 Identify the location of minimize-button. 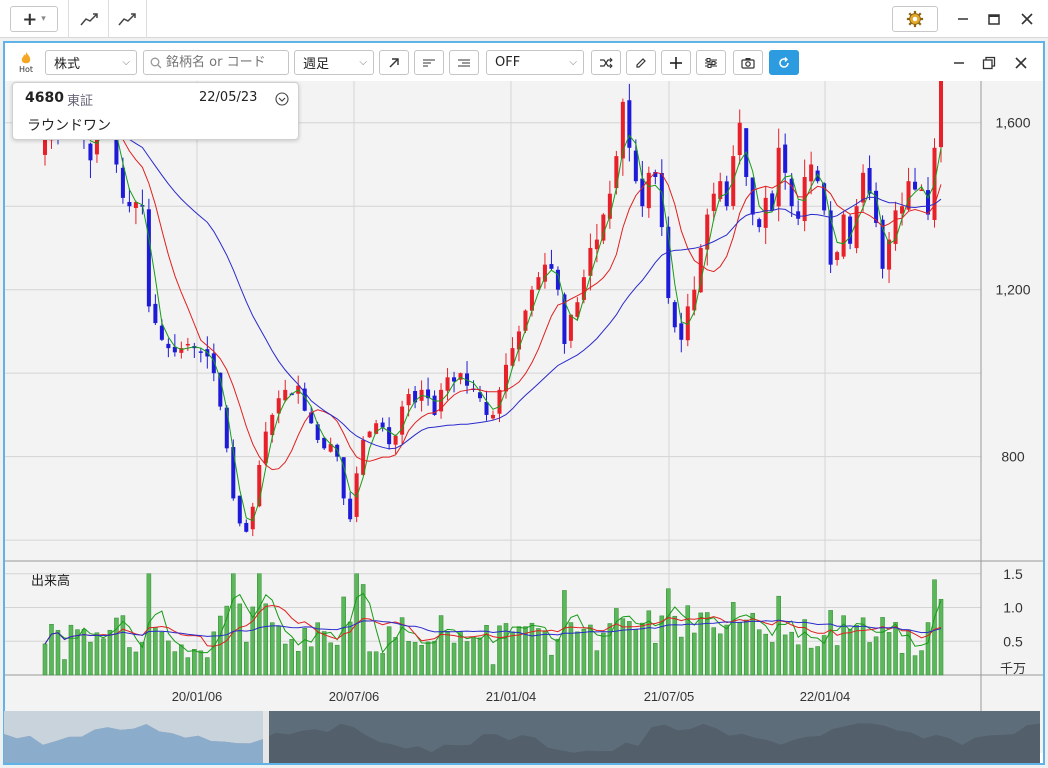
(963, 19).